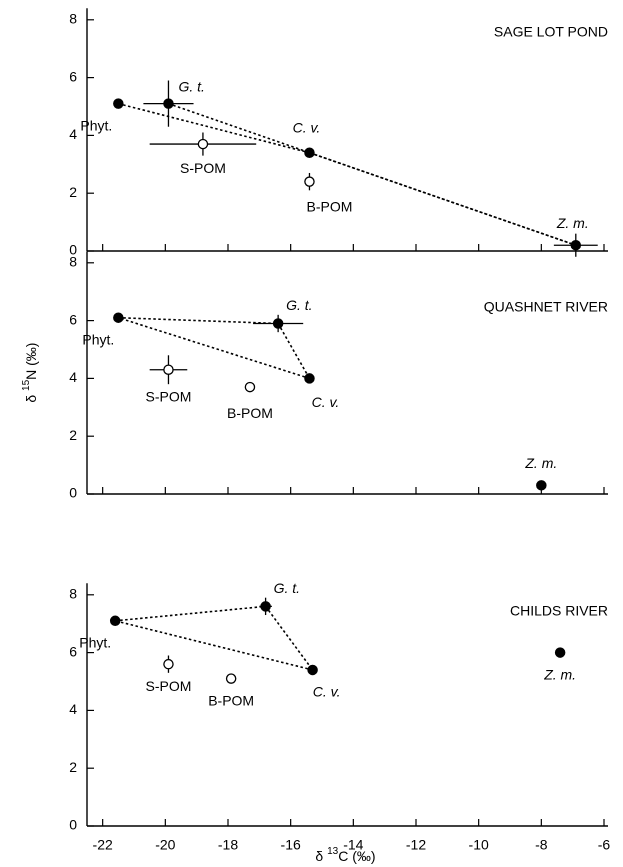 The image size is (623, 867). What do you see at coordinates (356, 856) in the screenshot?
I see `x-axis-title-main: C (‰)` at bounding box center [356, 856].